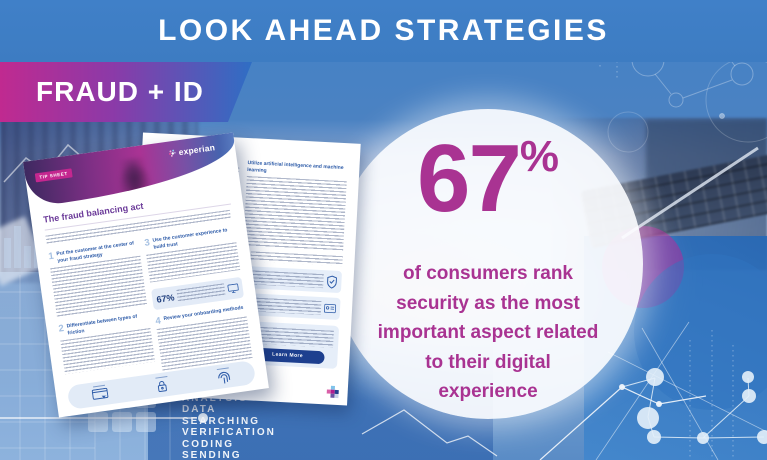 This screenshot has width=767, height=460. I want to click on stat-value: 67, so click(469, 178).